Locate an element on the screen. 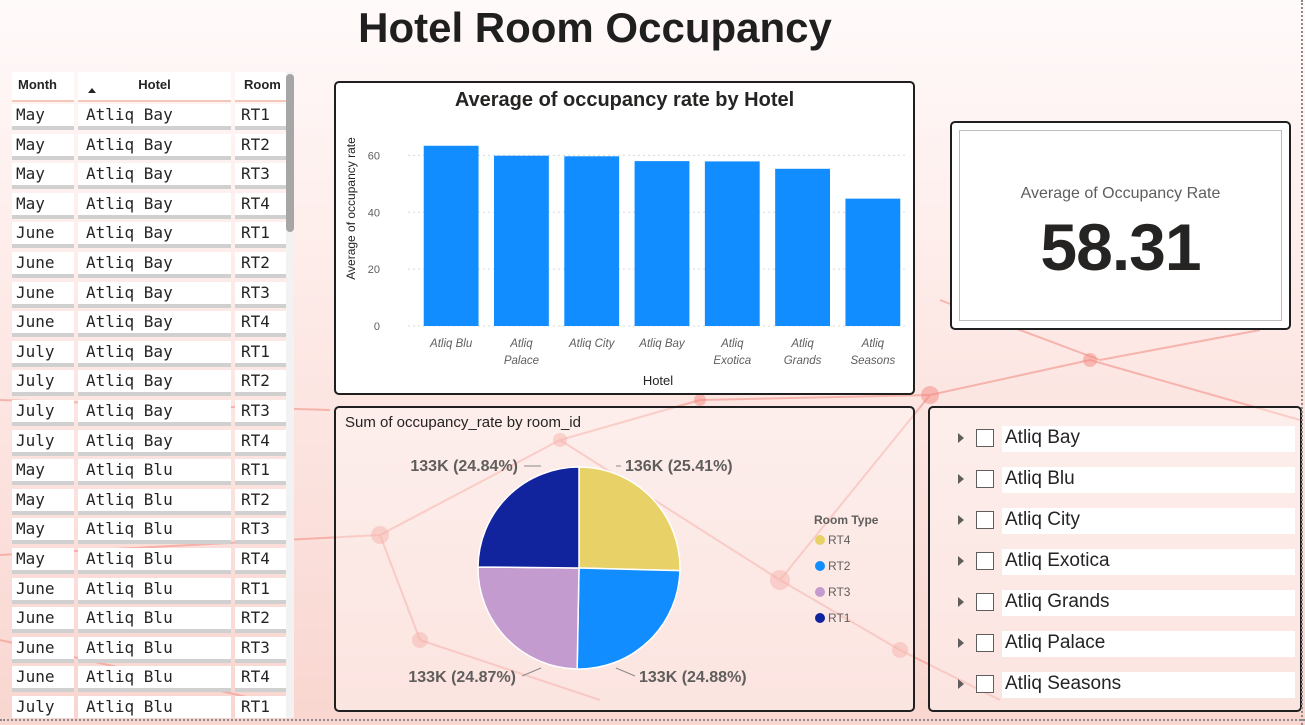 This screenshot has height=725, width=1305. slicer-item: Atliq Seasons is located at coordinates (1126, 685).